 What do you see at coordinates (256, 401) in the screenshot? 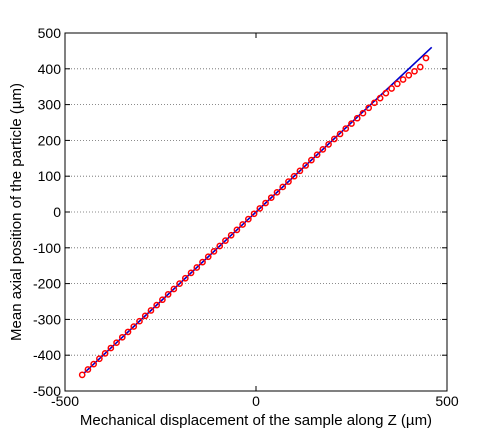
I see `x-tick-label: 0` at bounding box center [256, 401].